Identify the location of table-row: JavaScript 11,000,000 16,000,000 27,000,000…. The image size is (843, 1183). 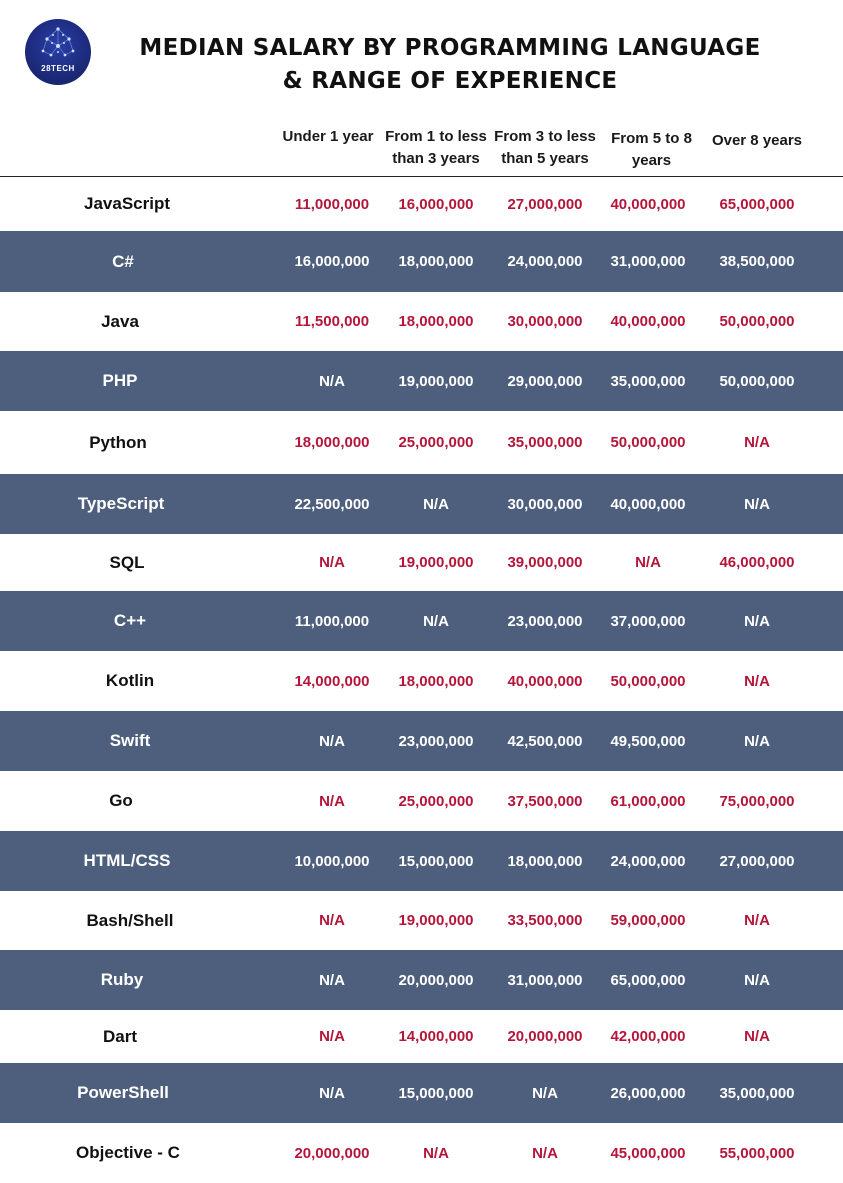
(421, 204).